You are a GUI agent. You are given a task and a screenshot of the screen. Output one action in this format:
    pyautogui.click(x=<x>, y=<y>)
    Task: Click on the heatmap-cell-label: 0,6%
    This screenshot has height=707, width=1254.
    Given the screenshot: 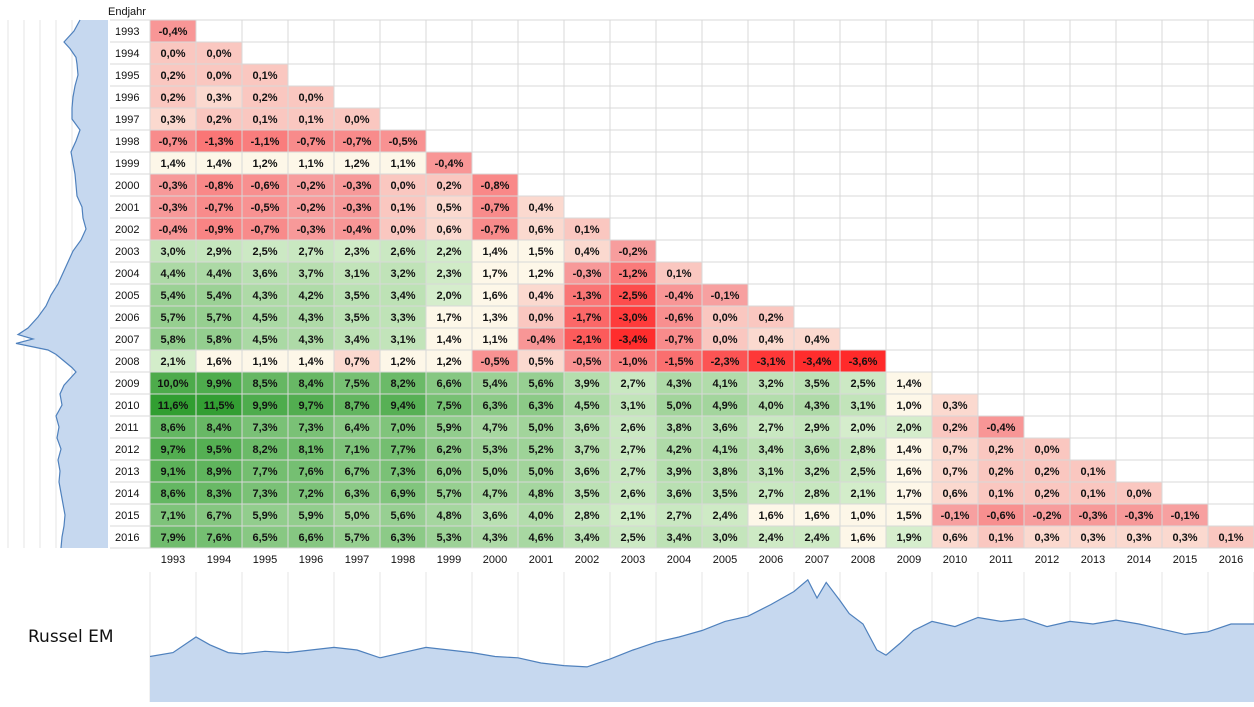 What is the action you would take?
    pyautogui.click(x=540, y=230)
    